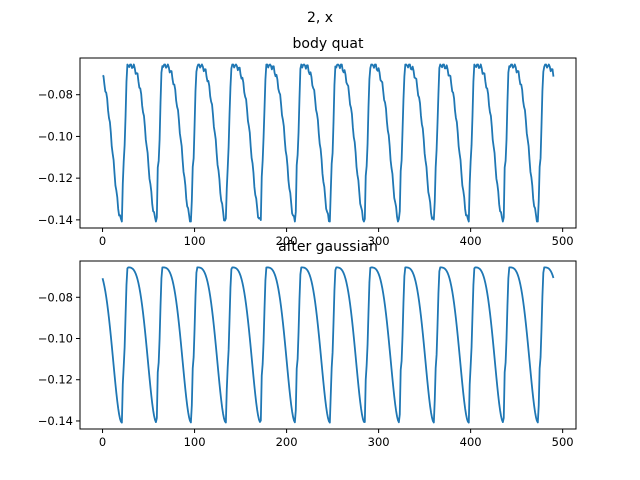 The image size is (640, 480). Describe the element at coordinates (328, 44) in the screenshot. I see `subplot-title: body quat` at that location.